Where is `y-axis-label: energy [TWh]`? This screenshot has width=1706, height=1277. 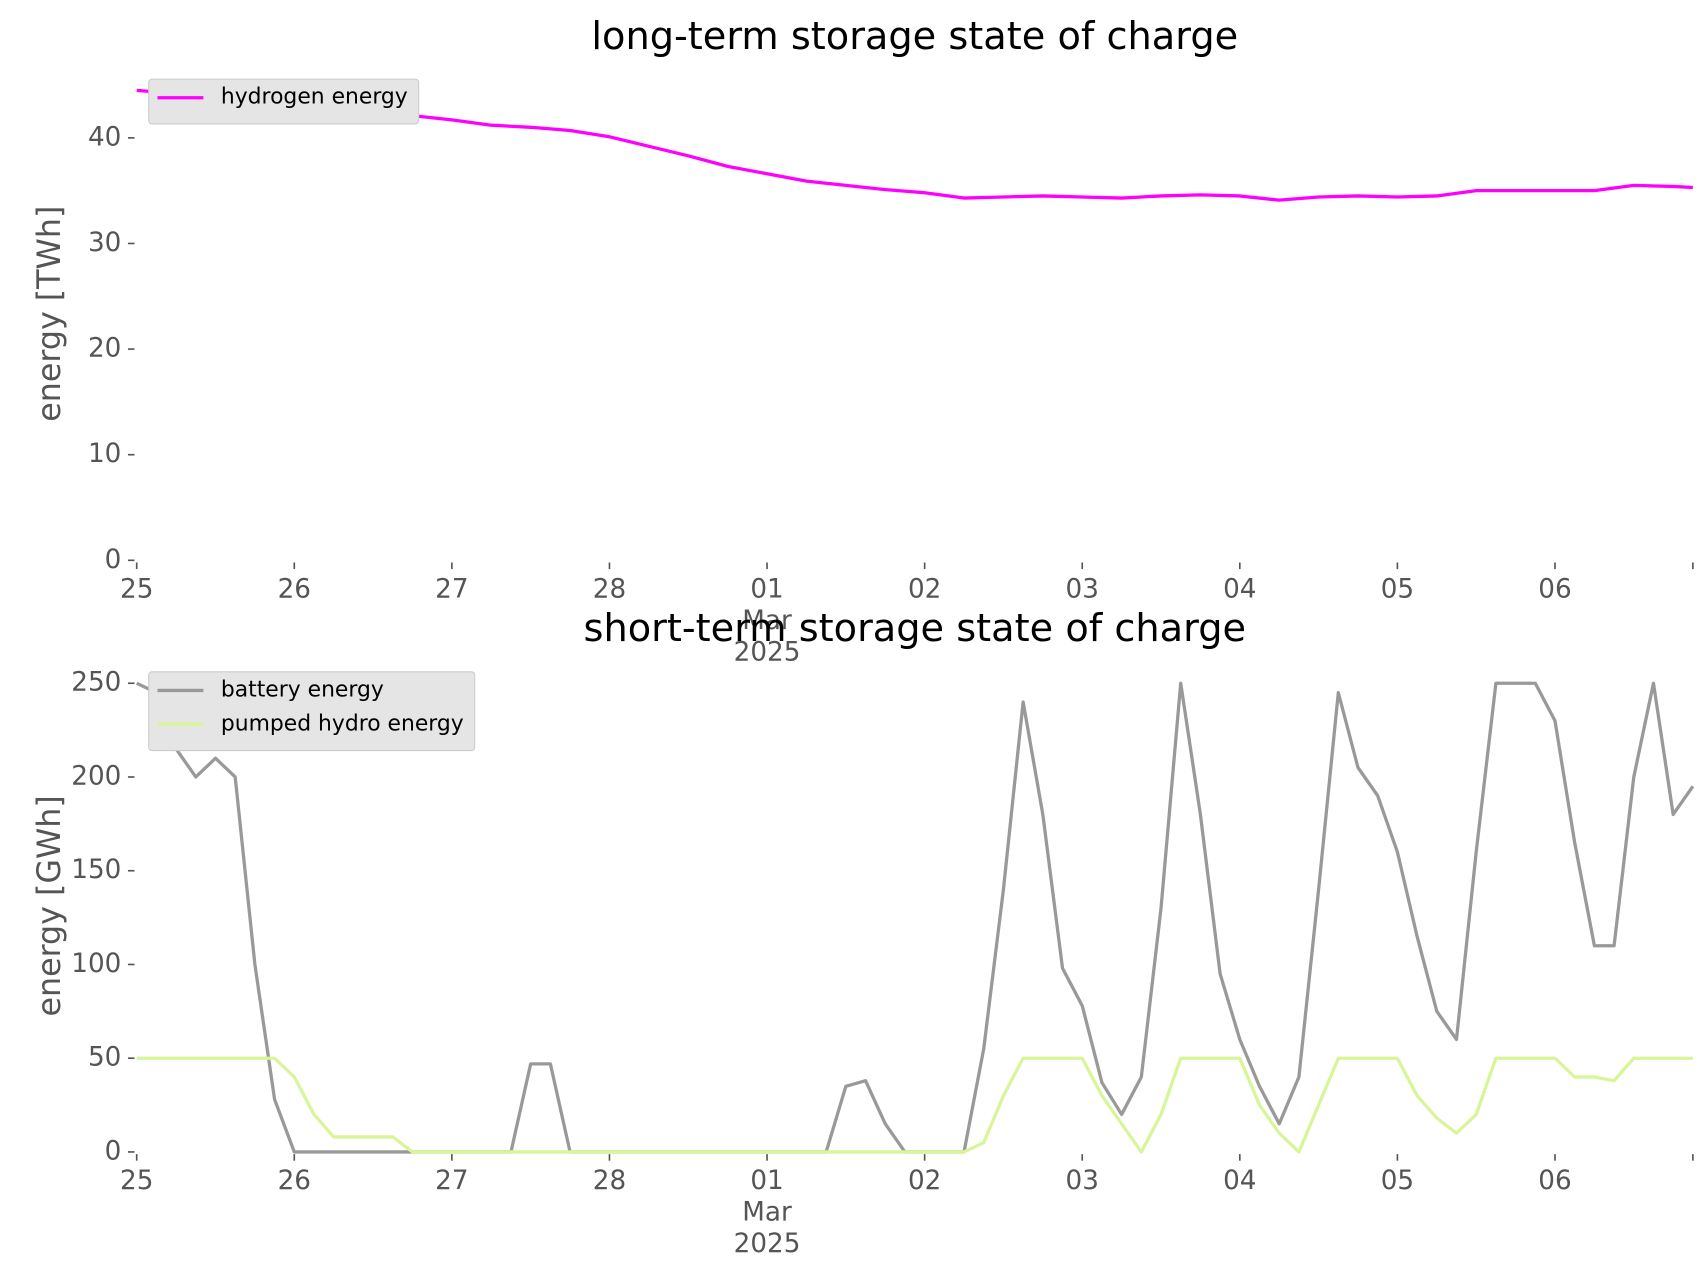 y-axis-label: energy [TWh] is located at coordinates (50, 314).